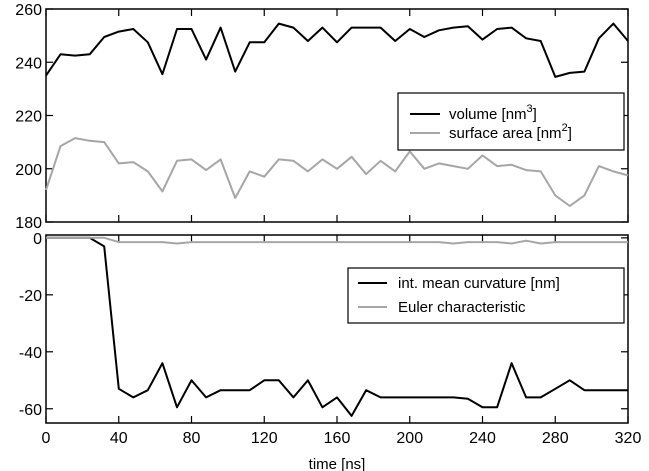 The height and width of the screenshot is (471, 649). What do you see at coordinates (493, 113) in the screenshot?
I see `legend-label: volume [nm3]` at bounding box center [493, 113].